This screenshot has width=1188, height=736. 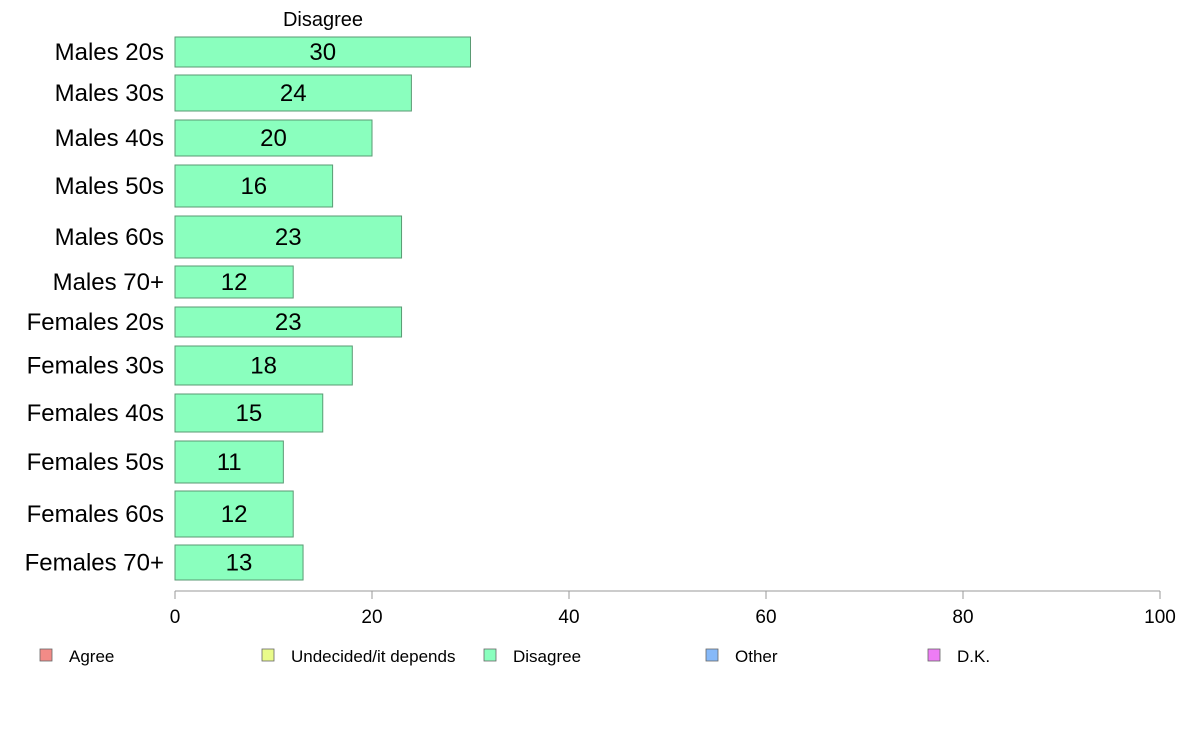 I want to click on bar-value-label: 16, so click(x=253, y=186).